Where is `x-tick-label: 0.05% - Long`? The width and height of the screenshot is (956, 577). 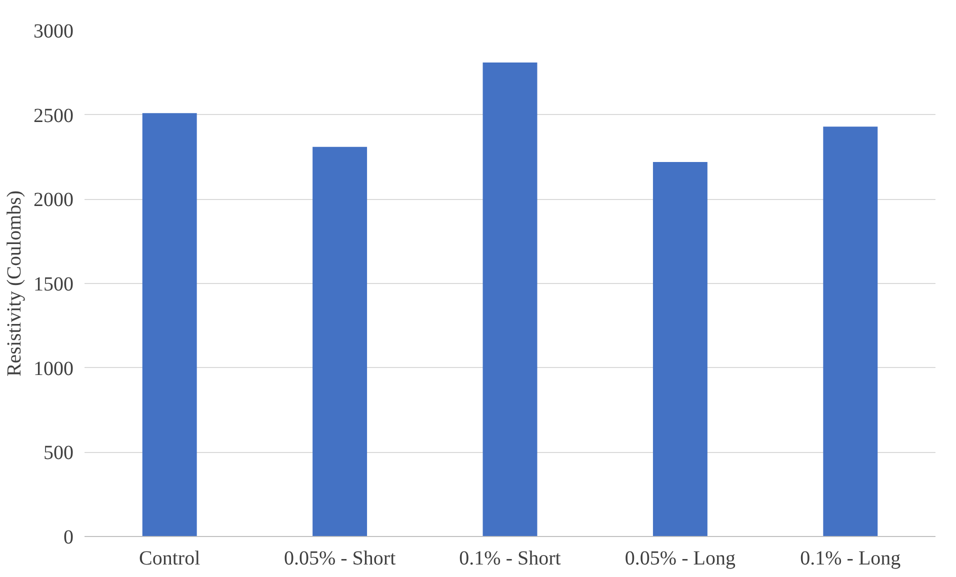 x-tick-label: 0.05% - Long is located at coordinates (680, 559).